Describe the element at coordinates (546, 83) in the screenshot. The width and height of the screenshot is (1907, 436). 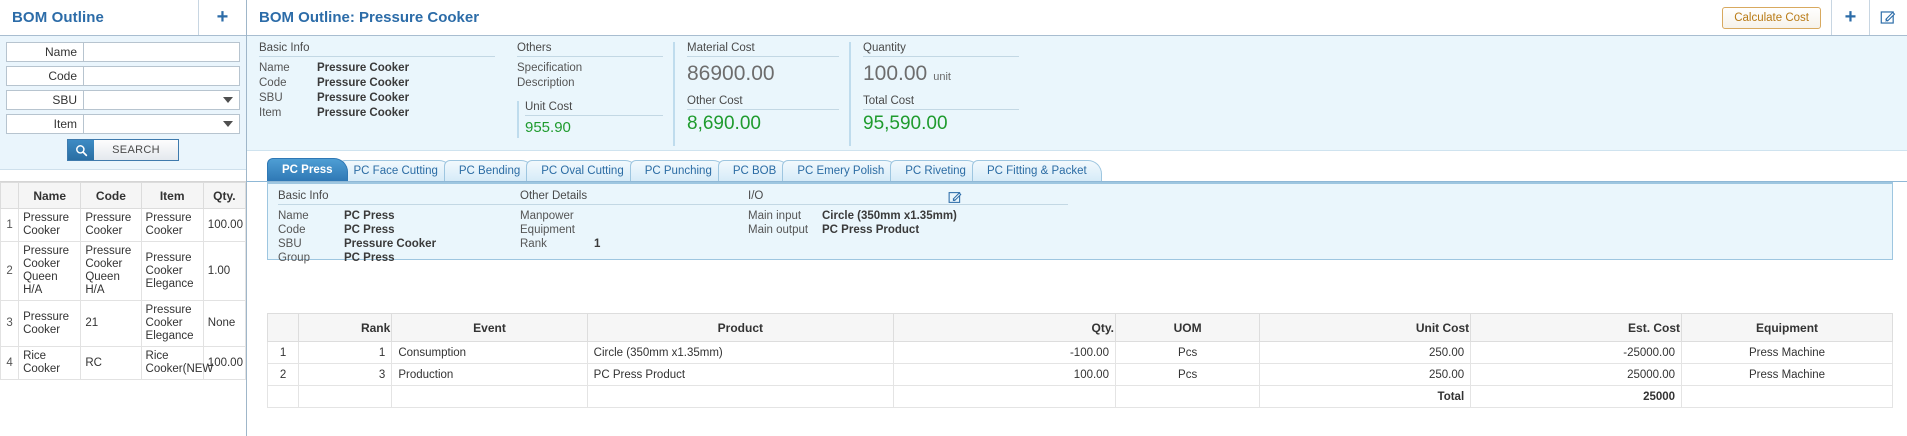
I see `summary-key-description: Description` at that location.